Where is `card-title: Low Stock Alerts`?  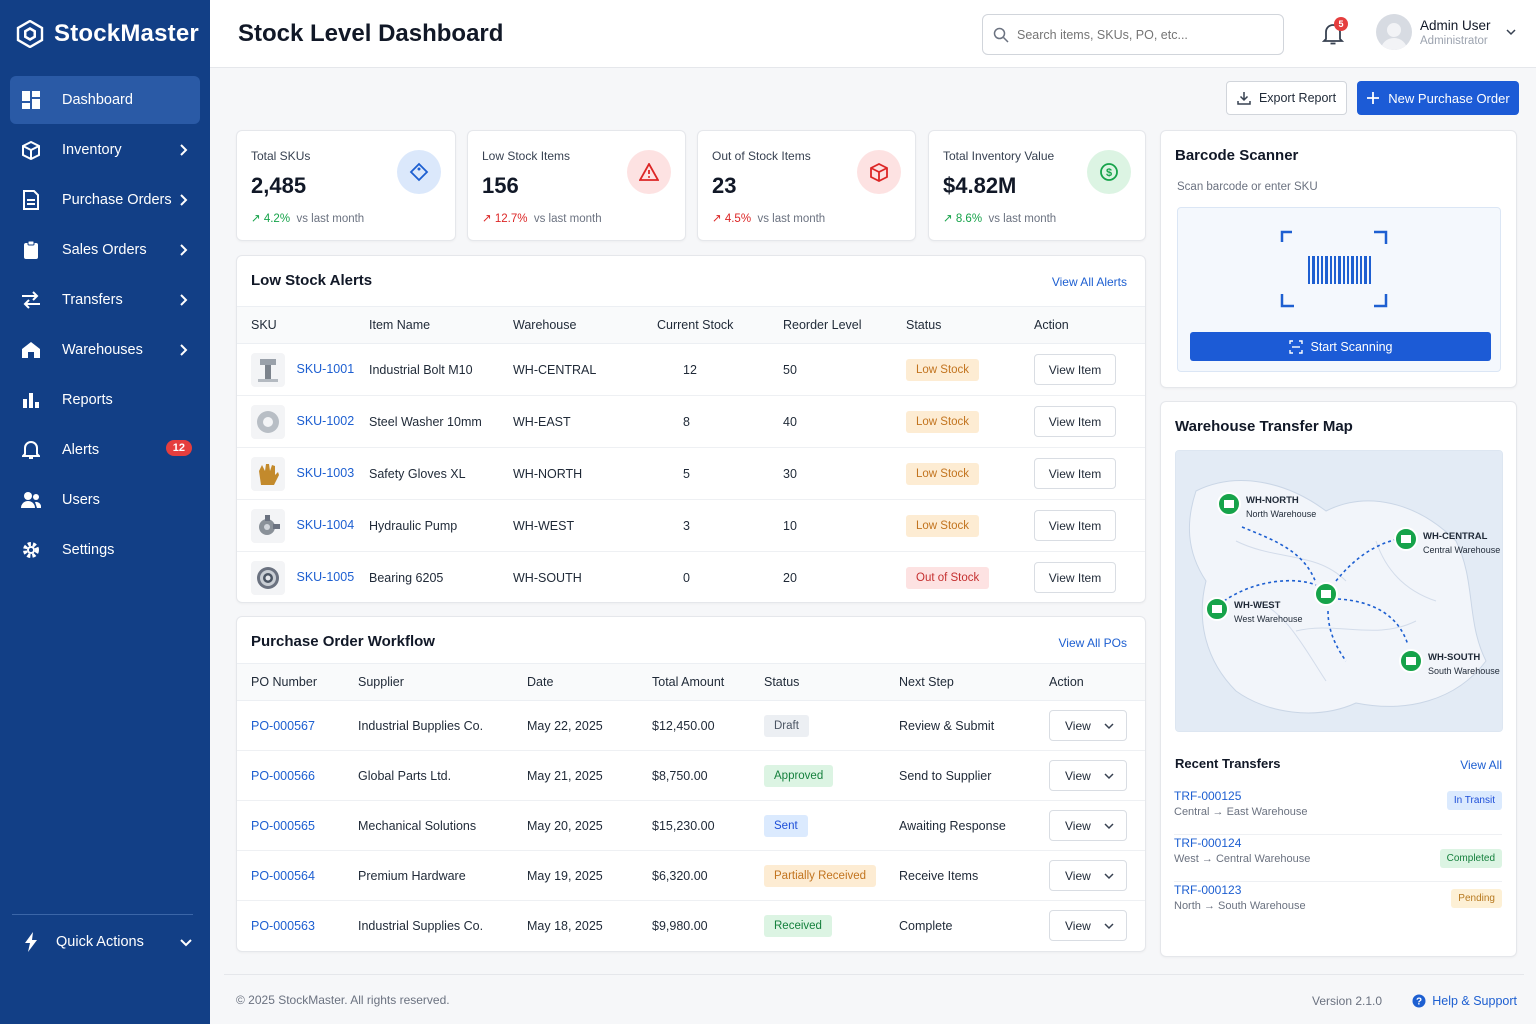
card-title: Low Stock Alerts is located at coordinates (312, 280).